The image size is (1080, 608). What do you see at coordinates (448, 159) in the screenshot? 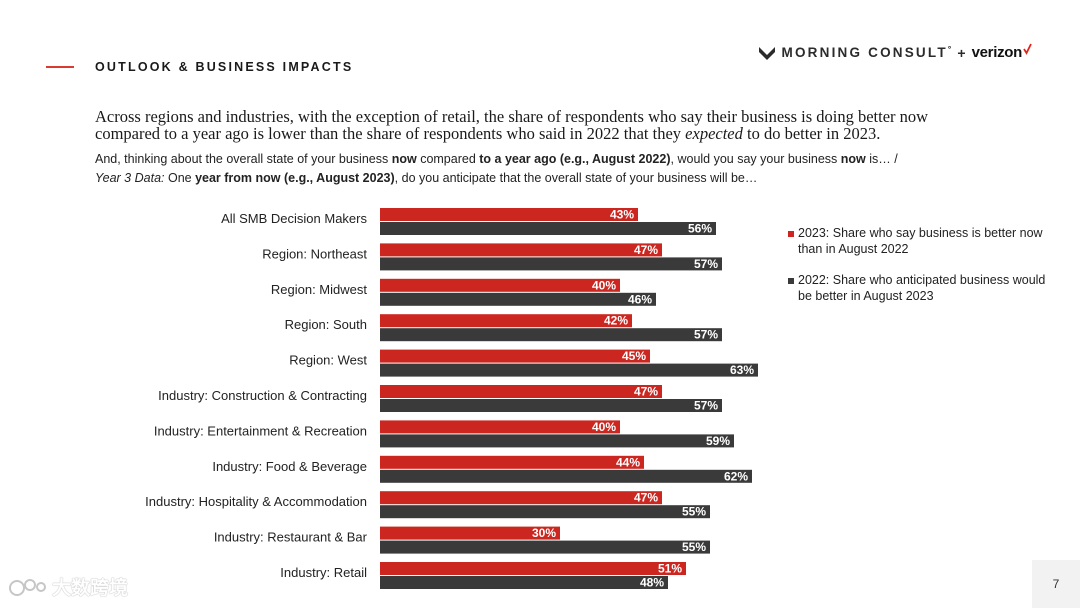
I see `question-text: compared` at bounding box center [448, 159].